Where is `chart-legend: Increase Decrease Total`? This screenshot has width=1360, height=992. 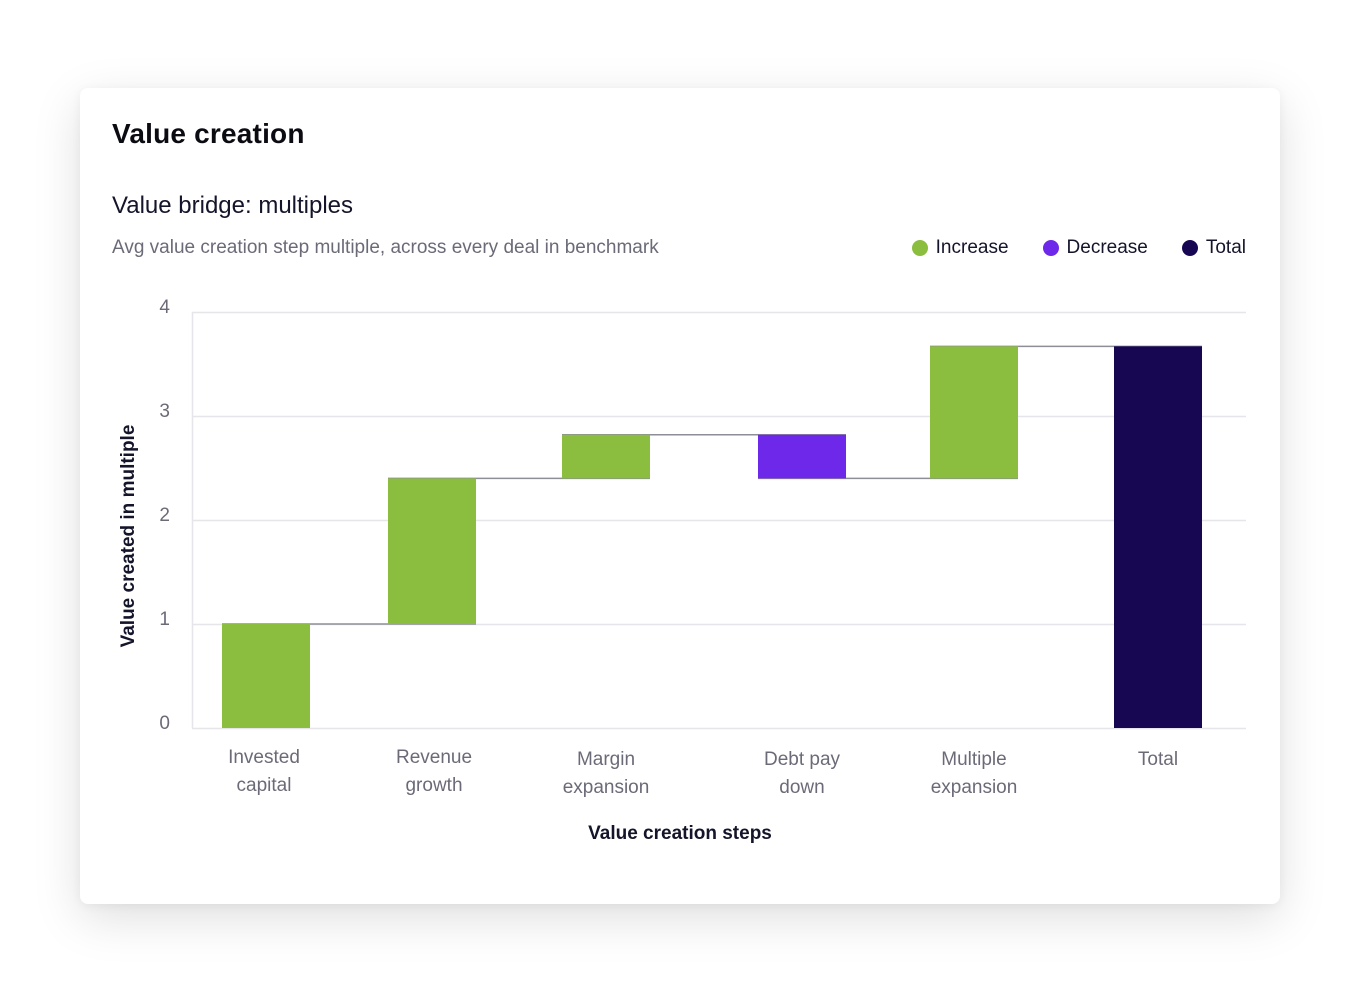
chart-legend: Increase Decrease Total is located at coordinates (1078, 248).